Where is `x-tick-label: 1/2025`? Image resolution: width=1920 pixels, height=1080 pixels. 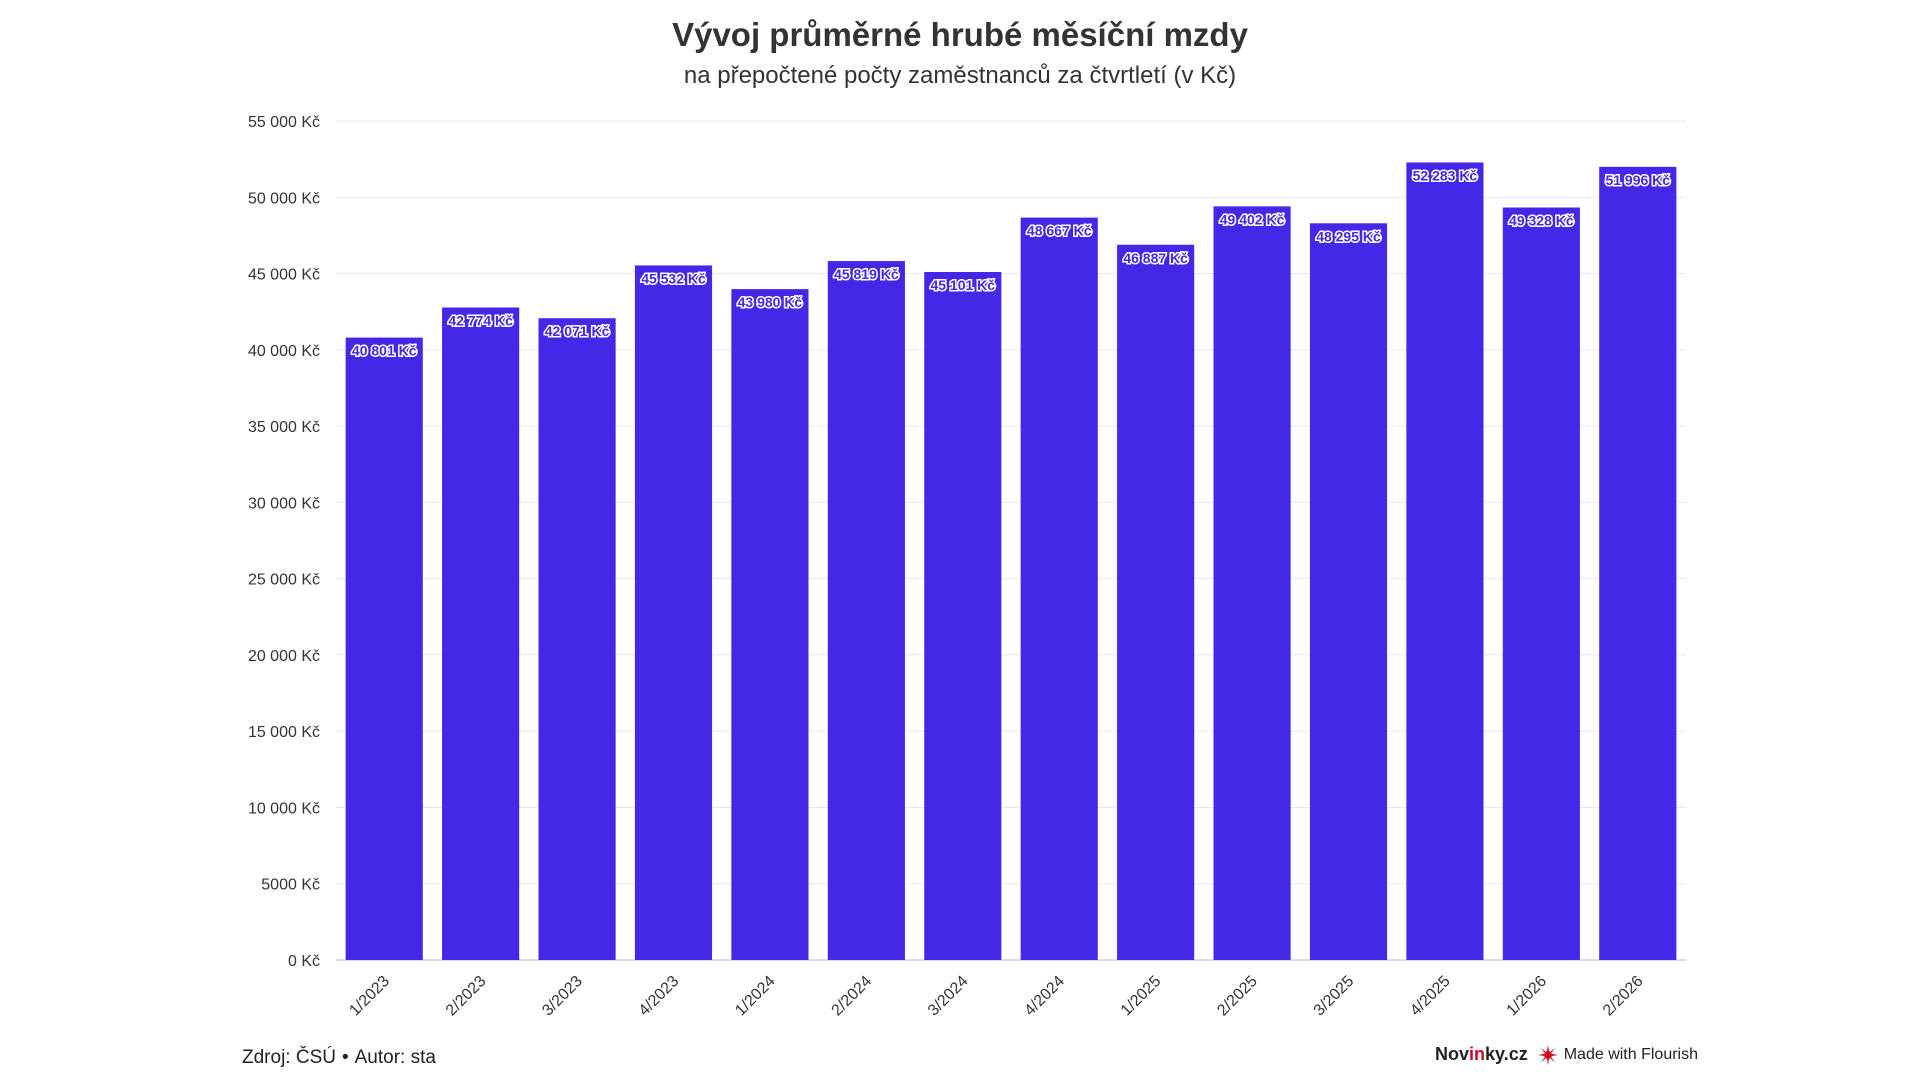 x-tick-label: 1/2025 is located at coordinates (1141, 996).